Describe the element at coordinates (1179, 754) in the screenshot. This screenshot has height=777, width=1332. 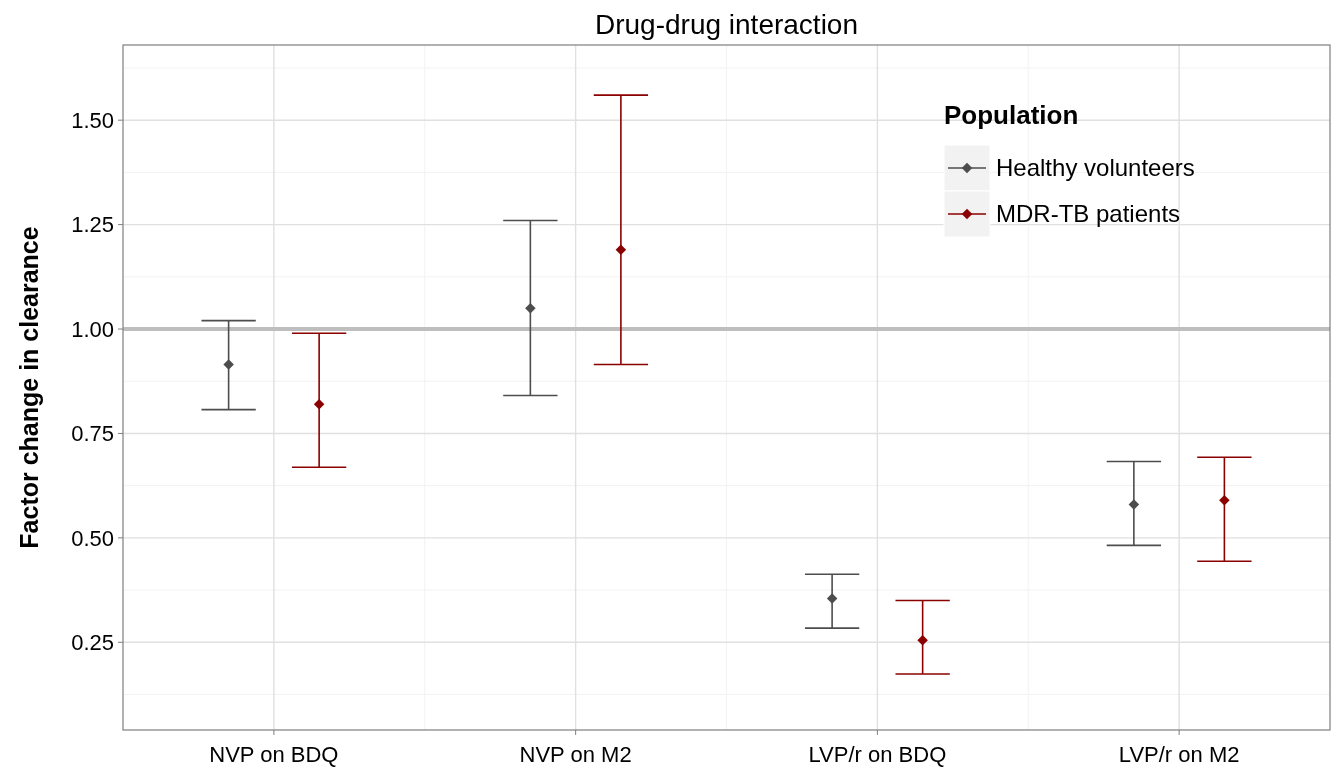
I see `x-tick-label: LVP/r on M2` at that location.